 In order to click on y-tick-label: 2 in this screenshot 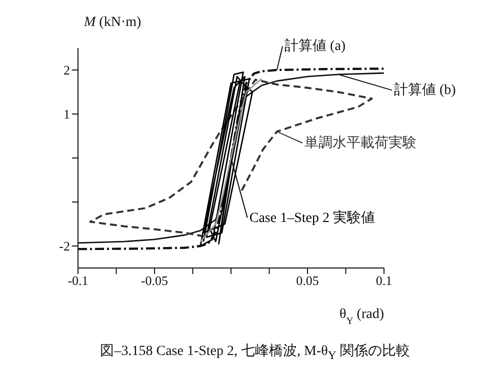, I will do `click(67, 70)`.